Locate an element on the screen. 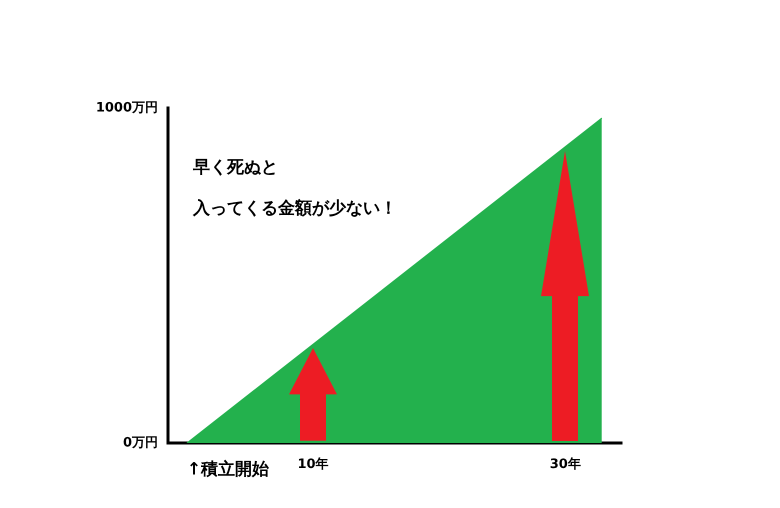 Image resolution: width=780 pixels, height=508 pixels. y-tick-label: 0万円 is located at coordinates (140, 442).